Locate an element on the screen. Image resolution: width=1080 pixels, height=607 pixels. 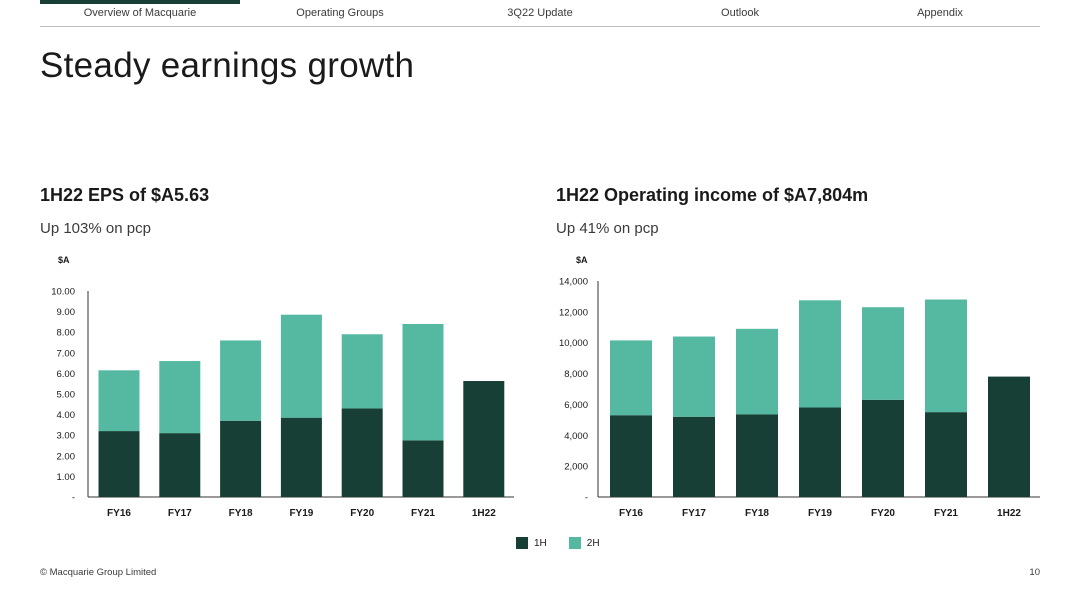
income-ytick-label: 10,000 is located at coordinates (573, 343).